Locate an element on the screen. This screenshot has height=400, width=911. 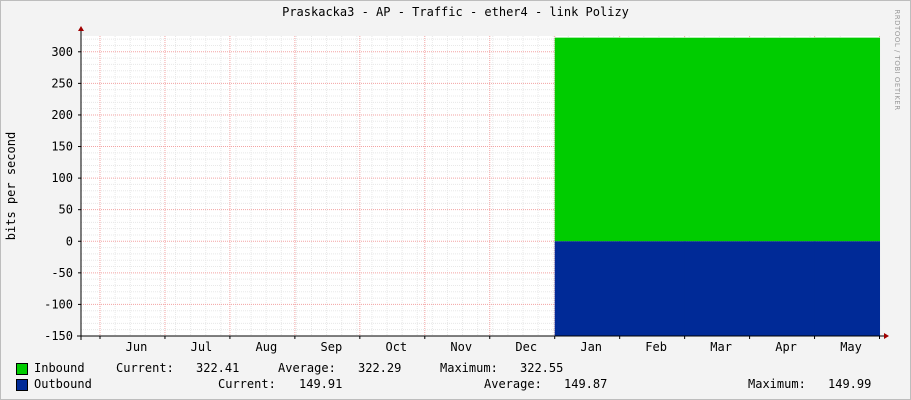
inbound-area-mar is located at coordinates (717, 139).